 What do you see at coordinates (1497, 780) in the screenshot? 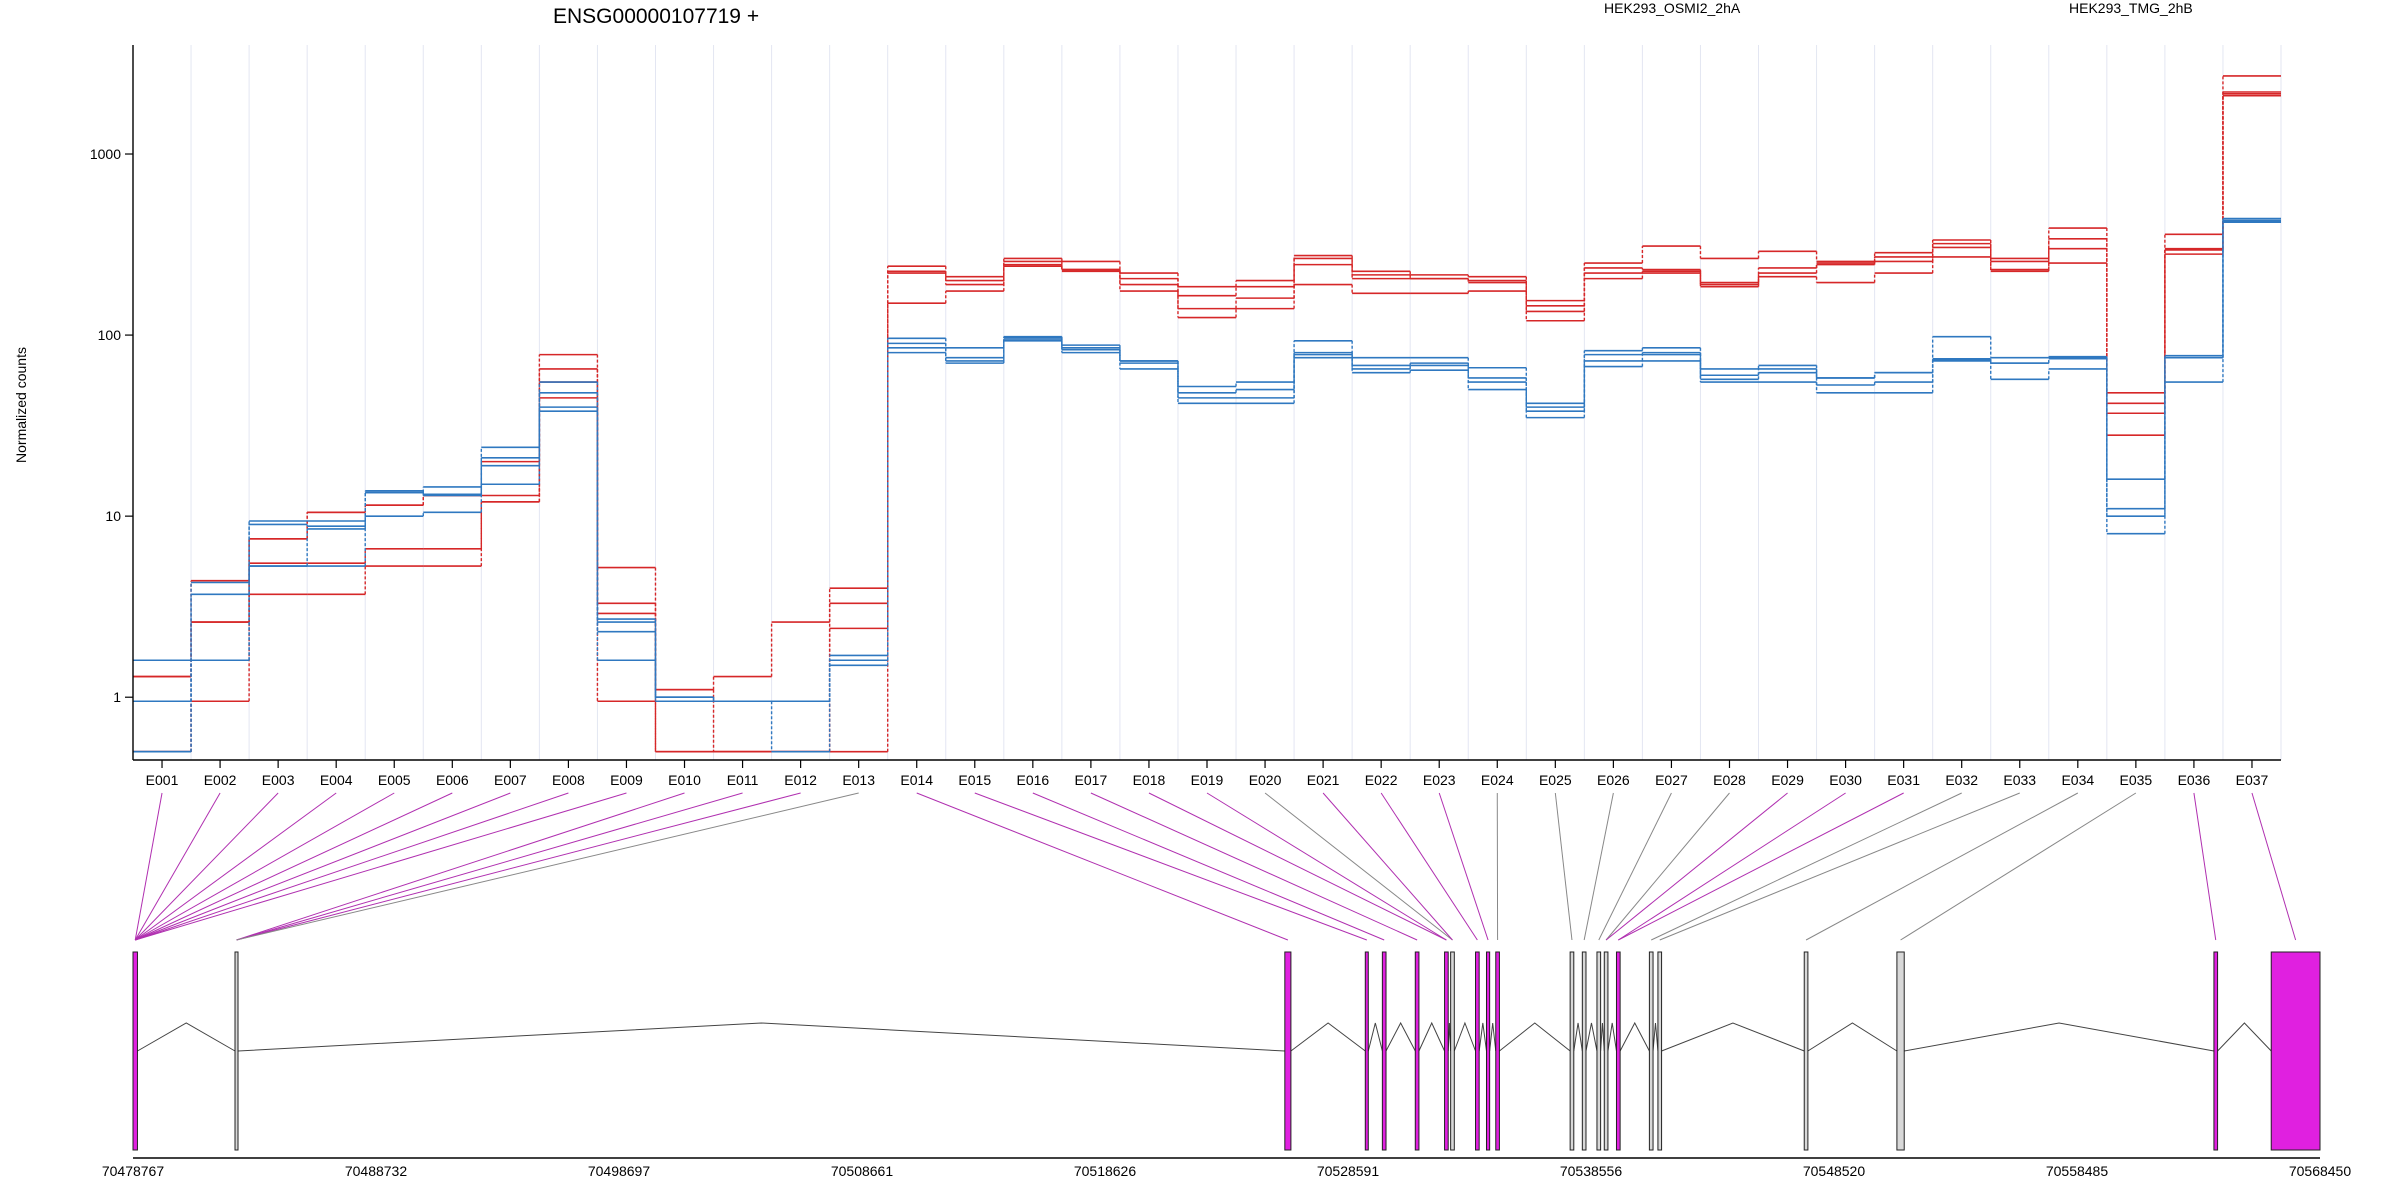
I see `x-tick-label: E024` at bounding box center [1497, 780].